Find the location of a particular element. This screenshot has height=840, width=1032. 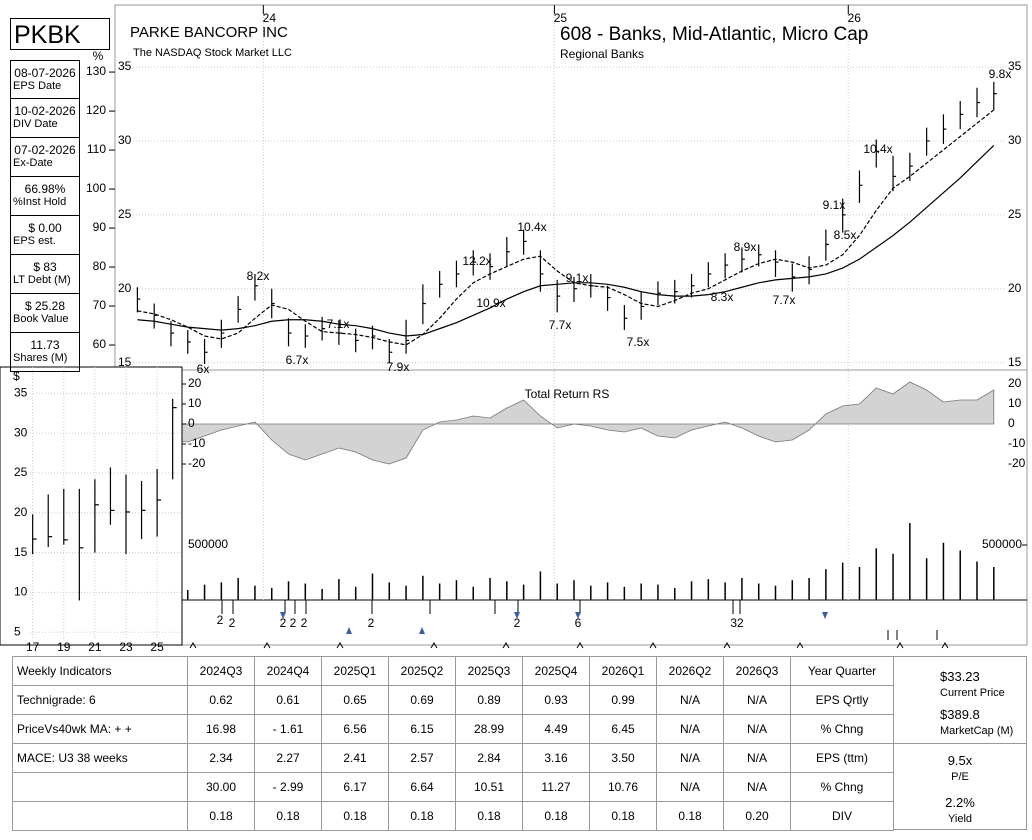

volume-tick-label: 500000 is located at coordinates (208, 544).